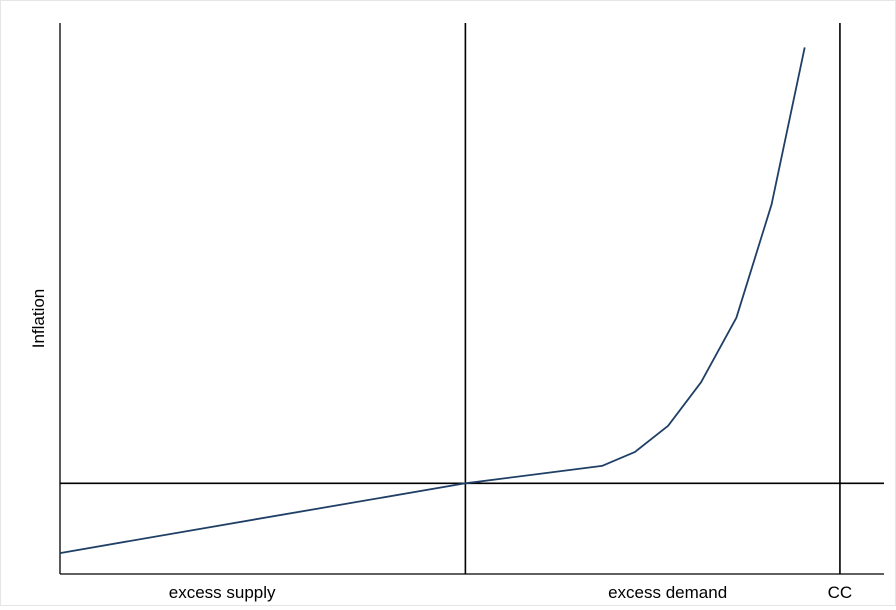 The height and width of the screenshot is (610, 896). What do you see at coordinates (222, 592) in the screenshot?
I see `x-tick-label-excess-supply: excess supply` at bounding box center [222, 592].